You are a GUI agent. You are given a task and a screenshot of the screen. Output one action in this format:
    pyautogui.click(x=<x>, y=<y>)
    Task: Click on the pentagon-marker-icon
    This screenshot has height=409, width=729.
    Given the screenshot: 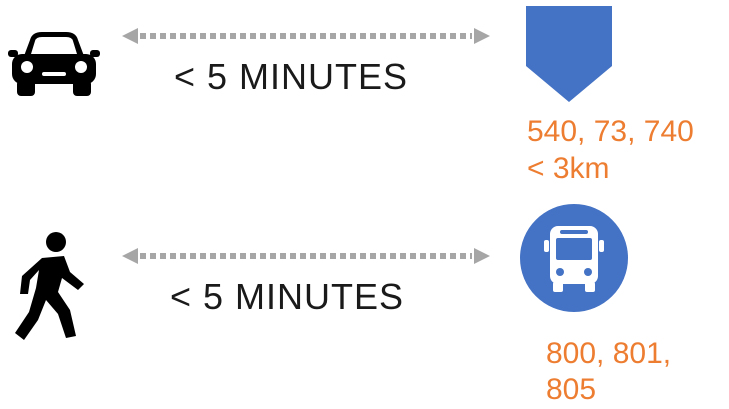 What is the action you would take?
    pyautogui.click(x=569, y=54)
    